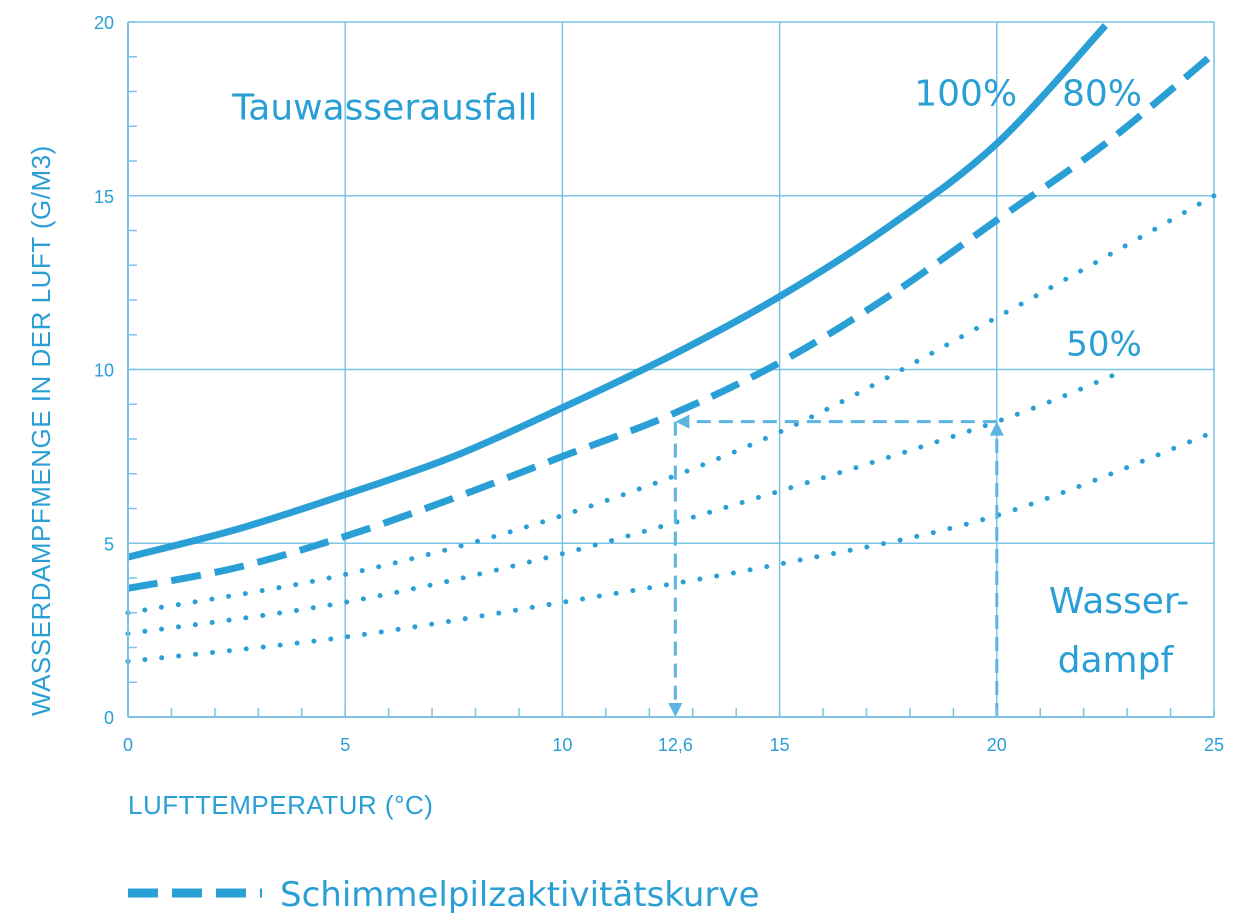 The width and height of the screenshot is (1248, 920). I want to click on x-tick-label: 10, so click(562, 745).